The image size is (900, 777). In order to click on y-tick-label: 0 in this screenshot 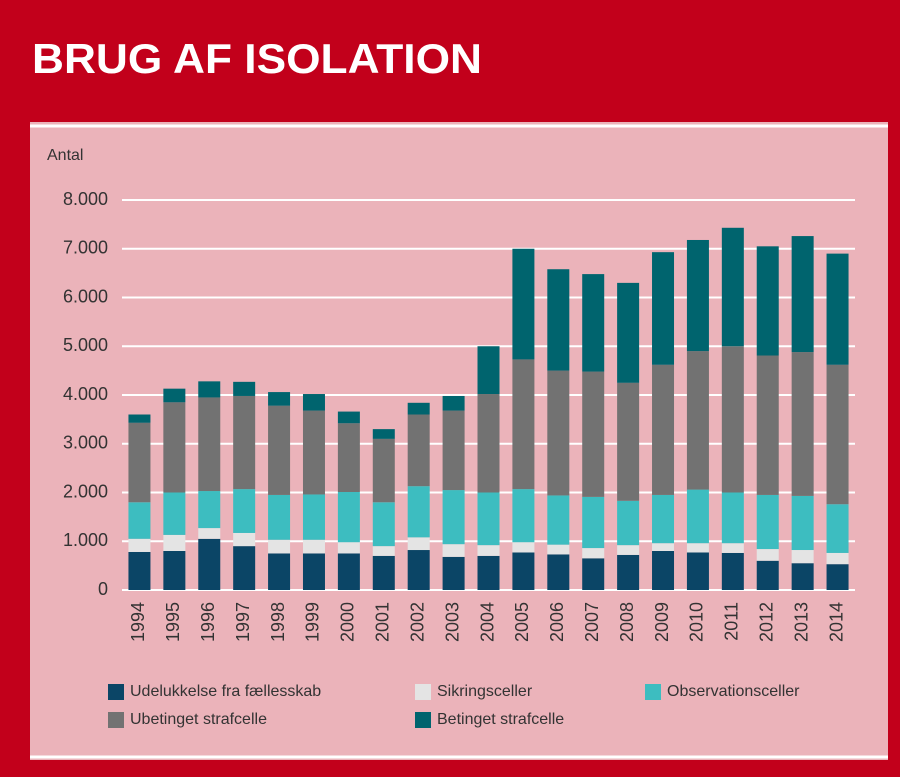, I will do `click(103, 589)`.